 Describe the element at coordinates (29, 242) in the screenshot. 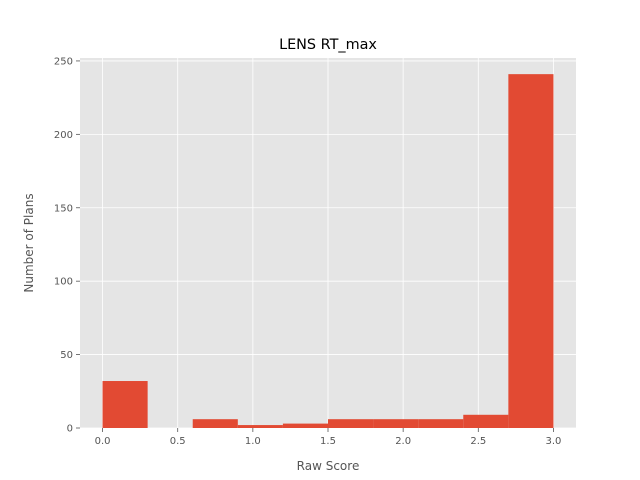

I see `y-axis-label: Number of Plans` at that location.